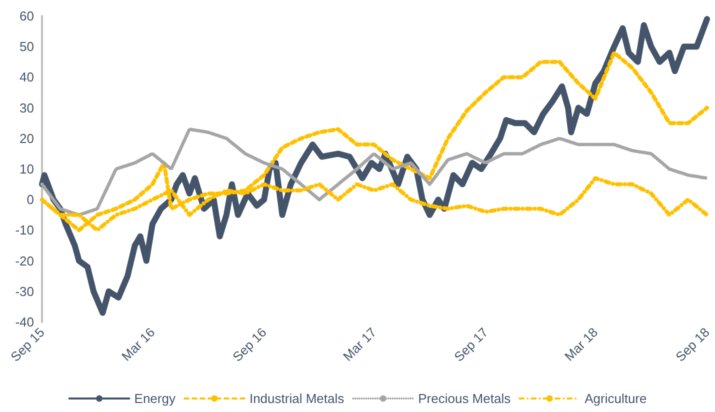 The height and width of the screenshot is (412, 715). What do you see at coordinates (24, 291) in the screenshot?
I see `y-tick-label: -30` at bounding box center [24, 291].